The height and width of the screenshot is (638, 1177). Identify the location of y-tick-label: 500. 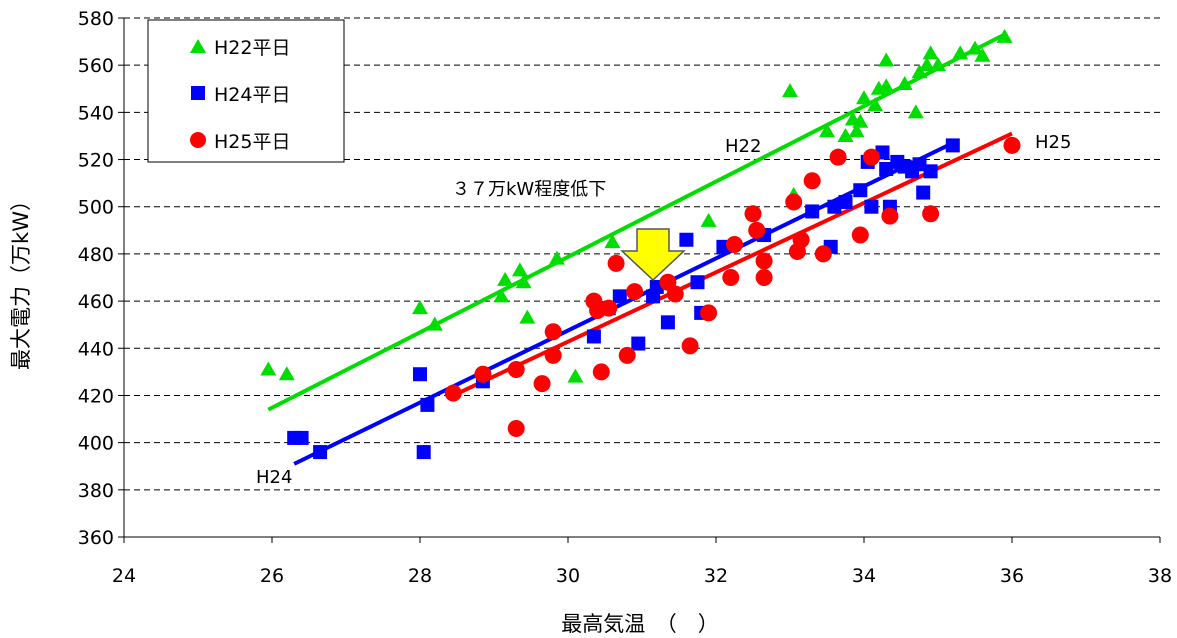
(96, 208).